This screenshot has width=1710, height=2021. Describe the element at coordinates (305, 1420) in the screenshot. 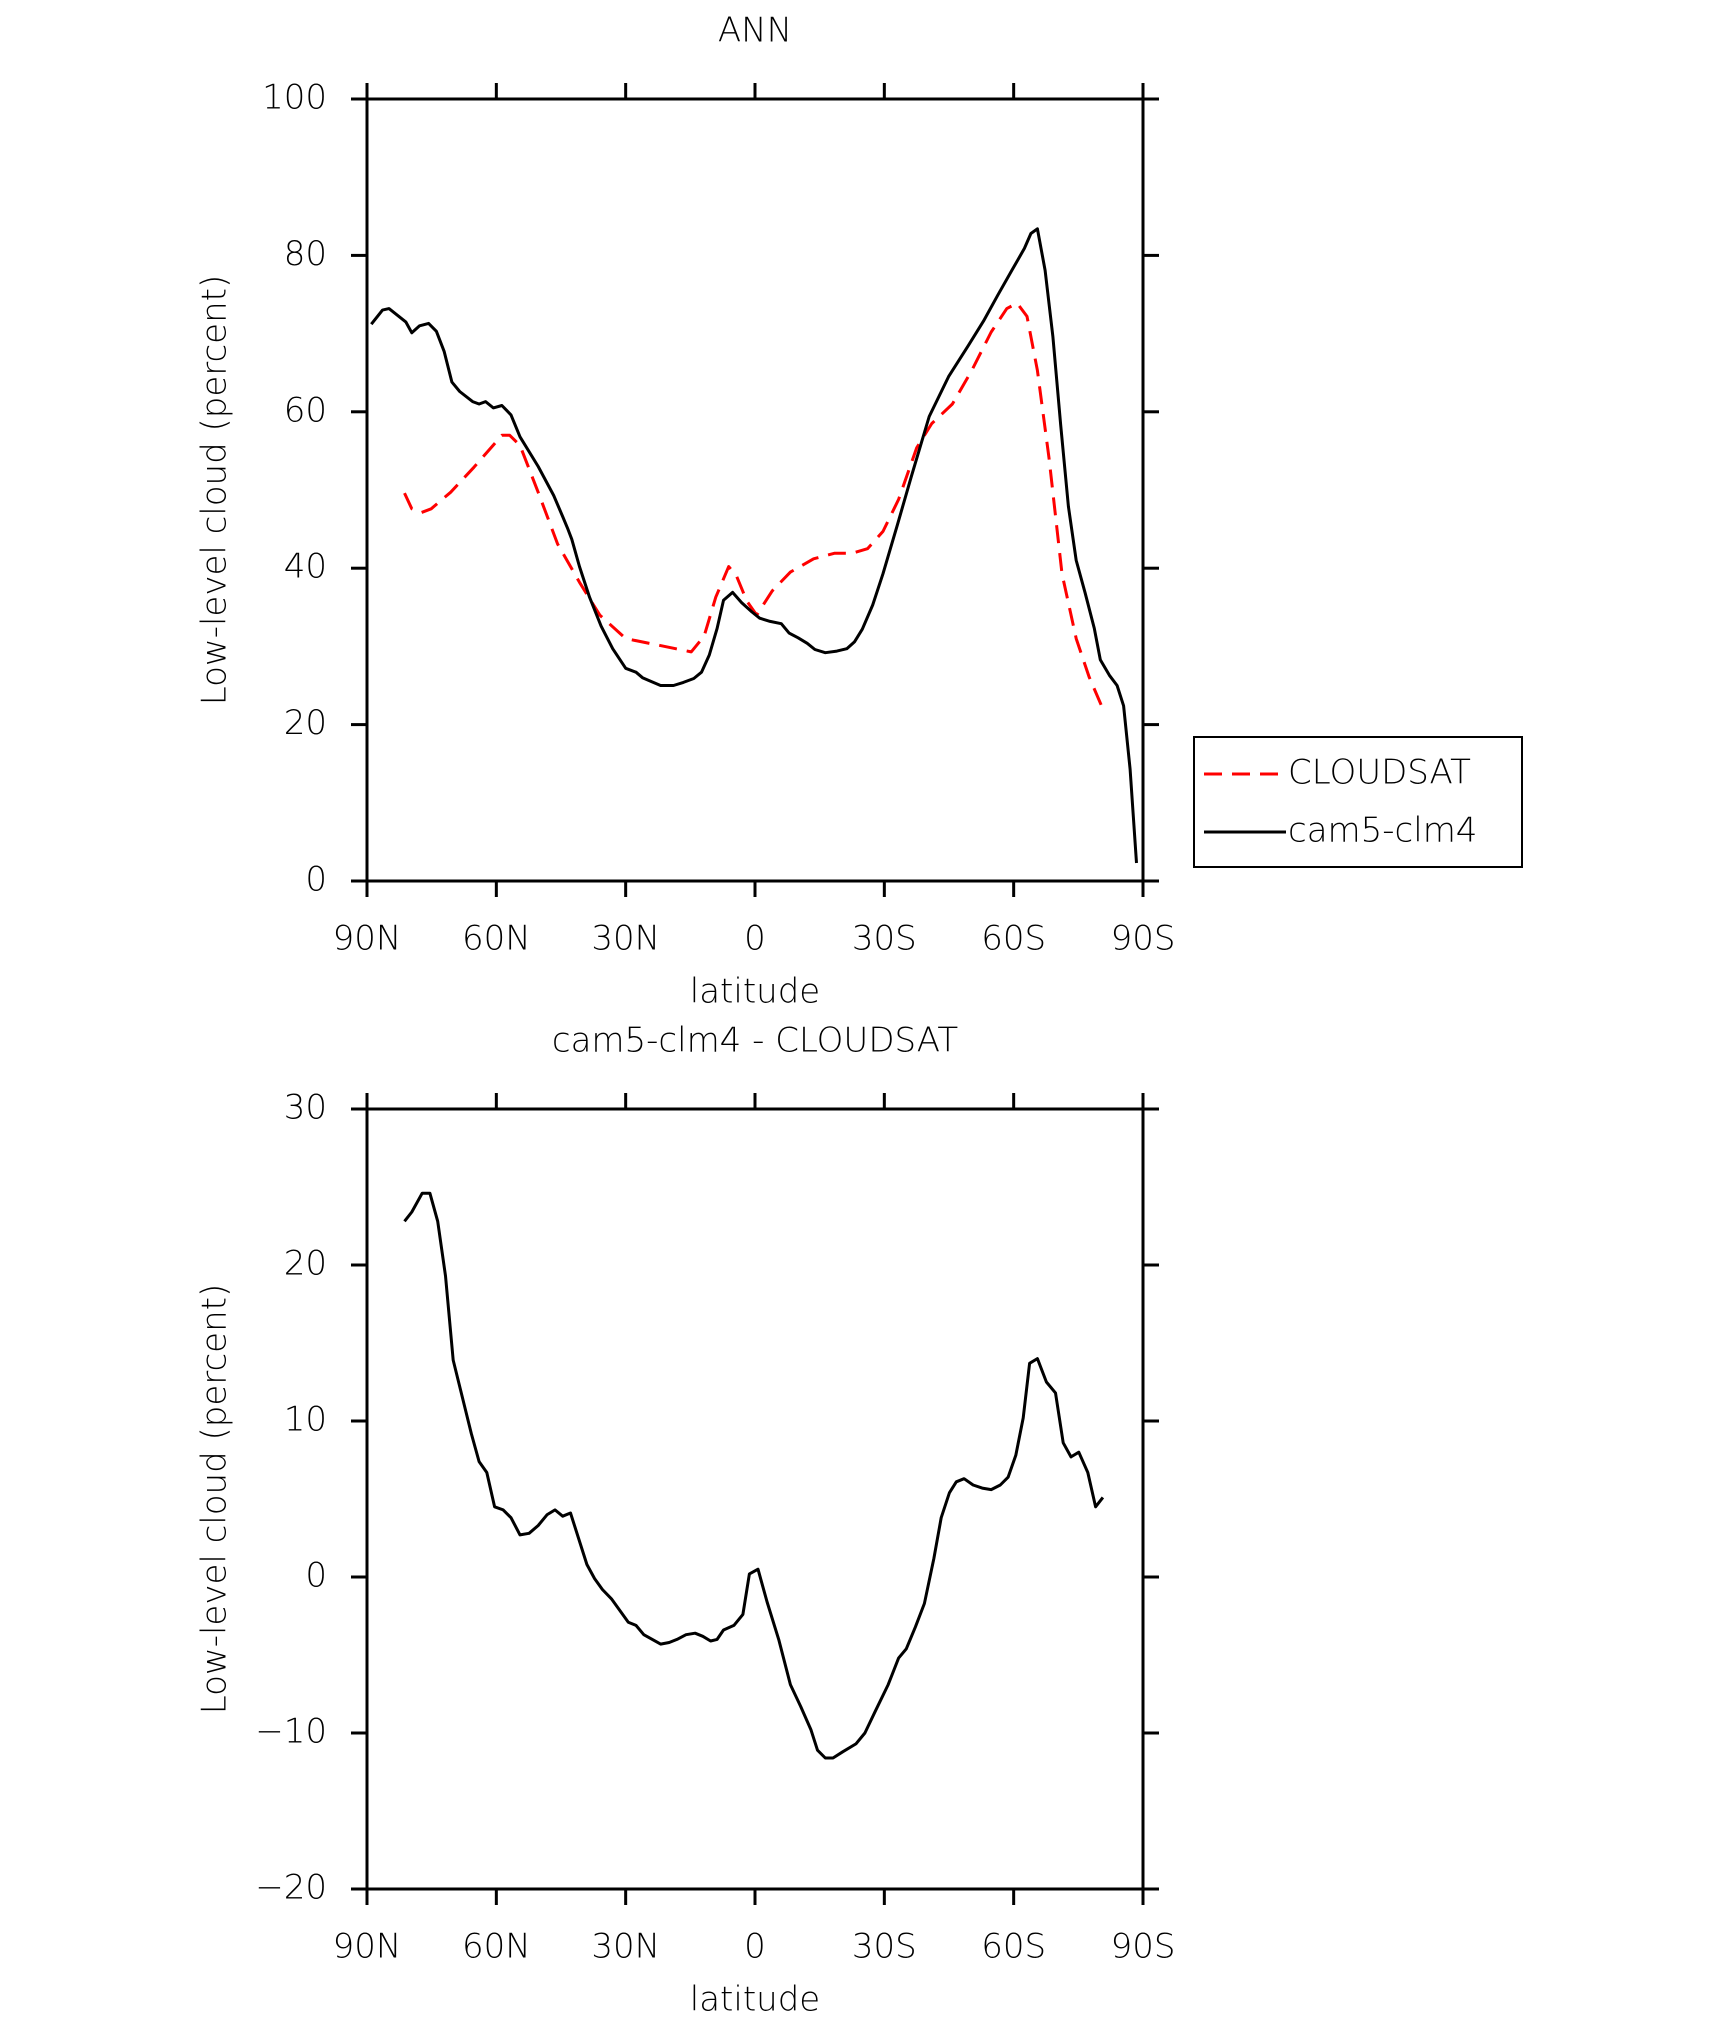

I see `y-tick-label: 10` at that location.